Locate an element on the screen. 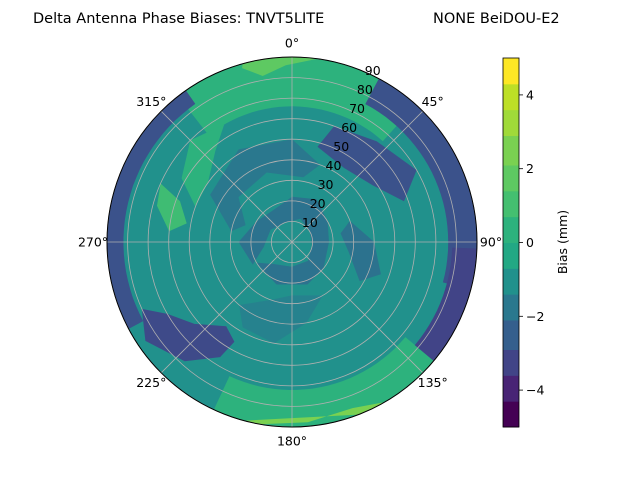  radial-tick-labels: 10 20 30 40 50 60 70 80 90 is located at coordinates (341, 146).